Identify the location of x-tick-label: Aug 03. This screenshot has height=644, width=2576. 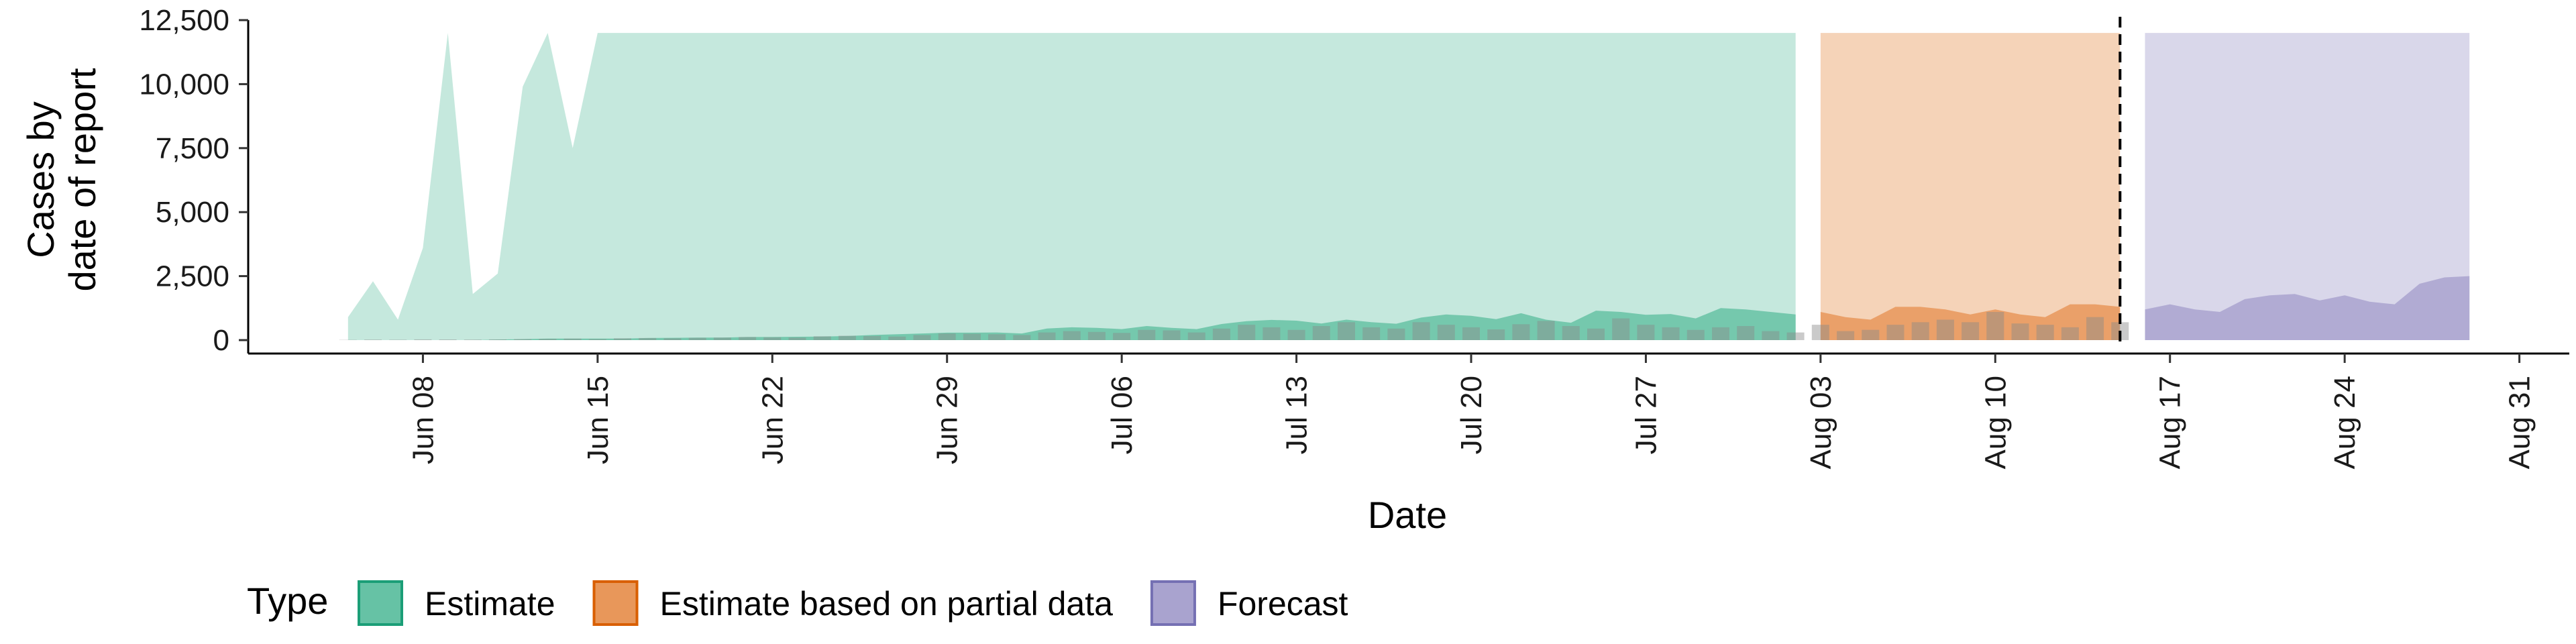
(1821, 422).